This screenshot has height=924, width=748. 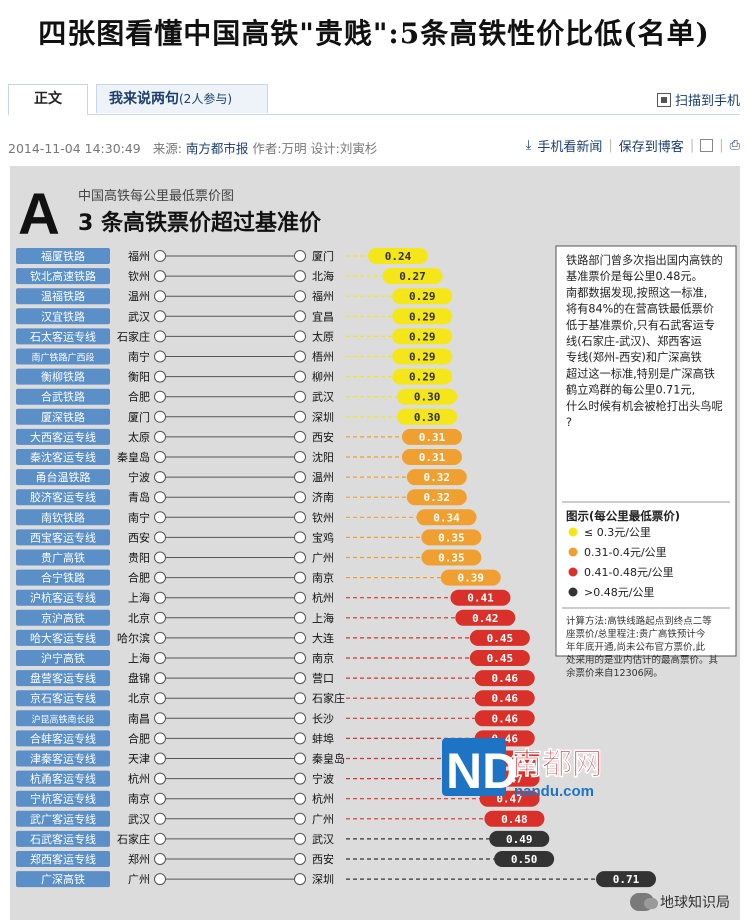 I want to click on line-name: 杭甬客运专线, so click(x=63, y=779).